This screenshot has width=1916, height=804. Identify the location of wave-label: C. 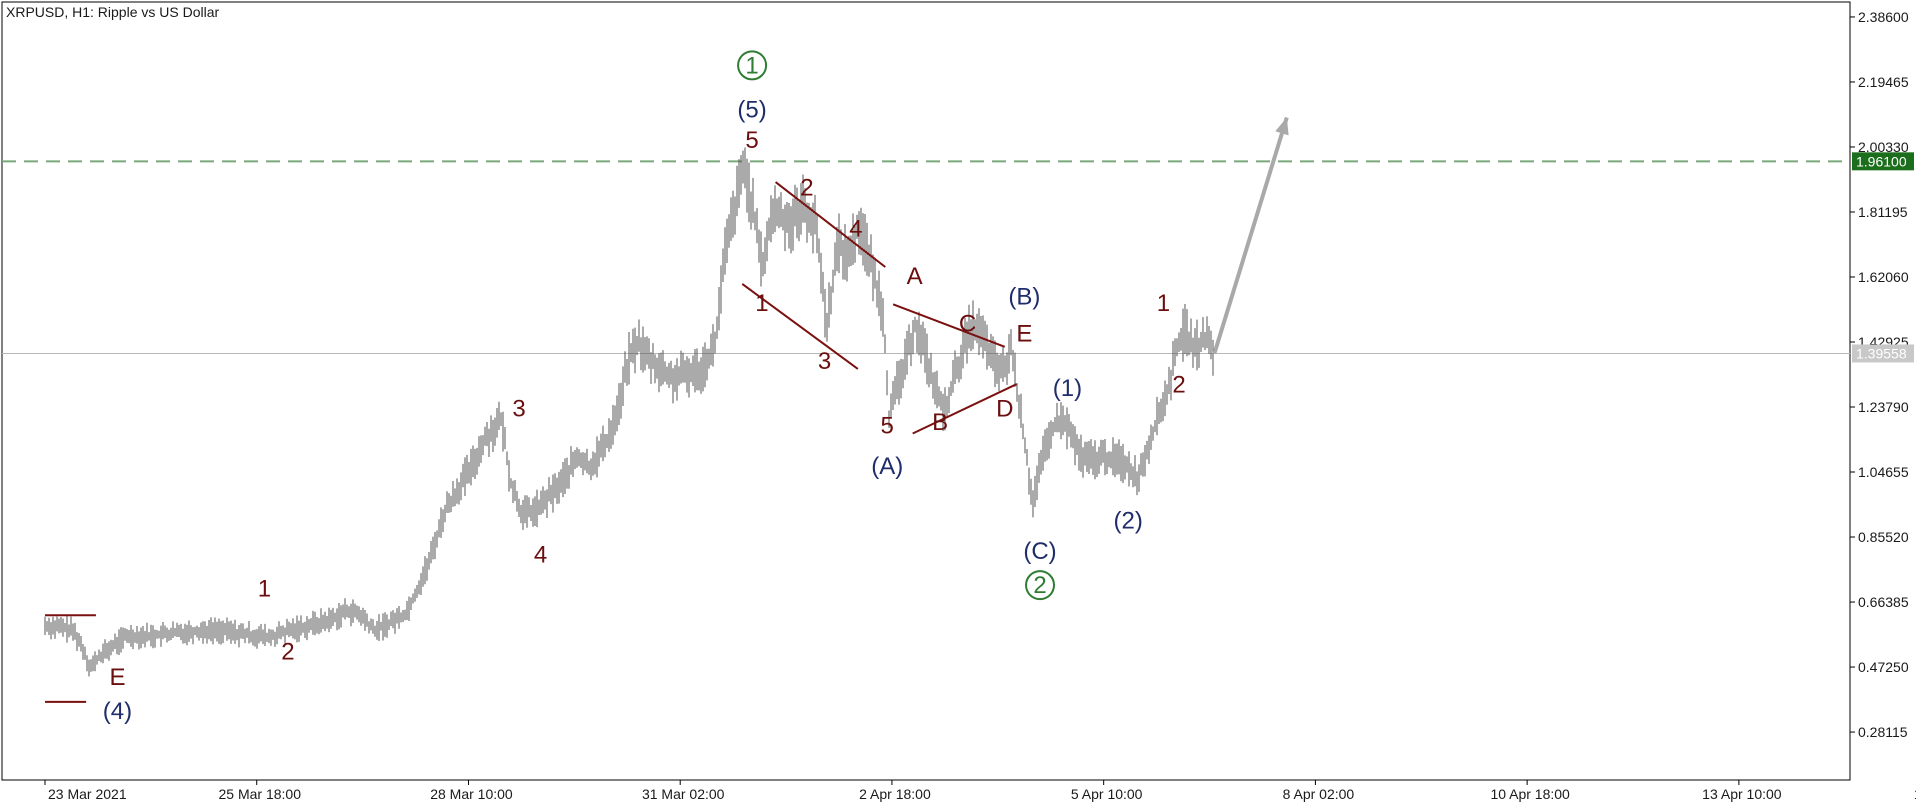
(967, 324).